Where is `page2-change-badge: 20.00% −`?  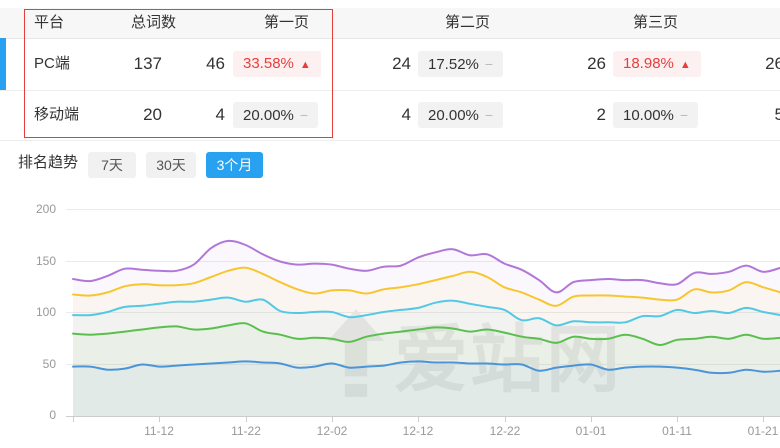 page2-change-badge: 20.00% − is located at coordinates (461, 115).